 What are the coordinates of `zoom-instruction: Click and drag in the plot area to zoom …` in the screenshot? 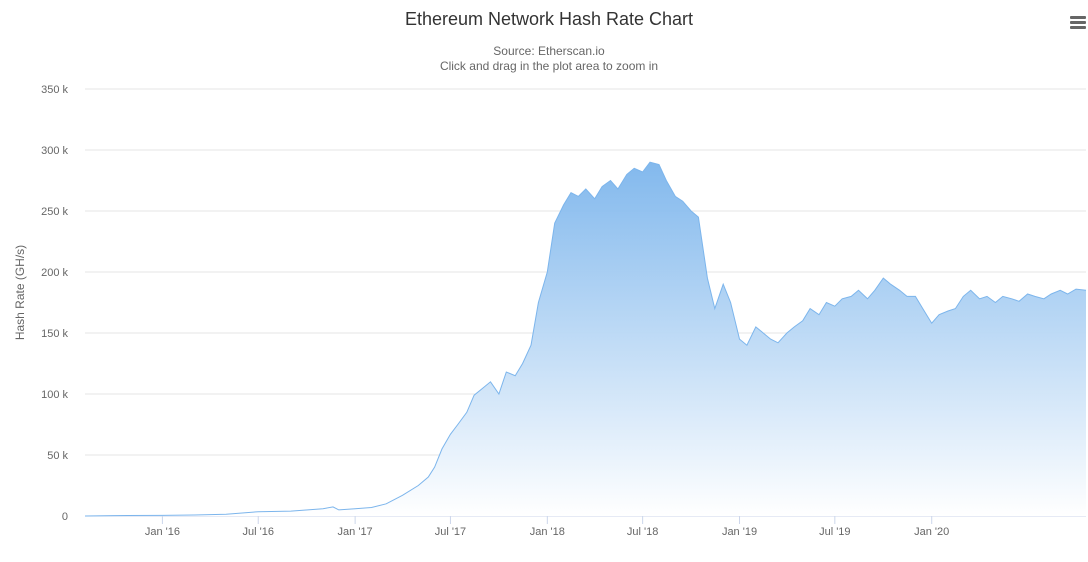 It's located at (549, 66).